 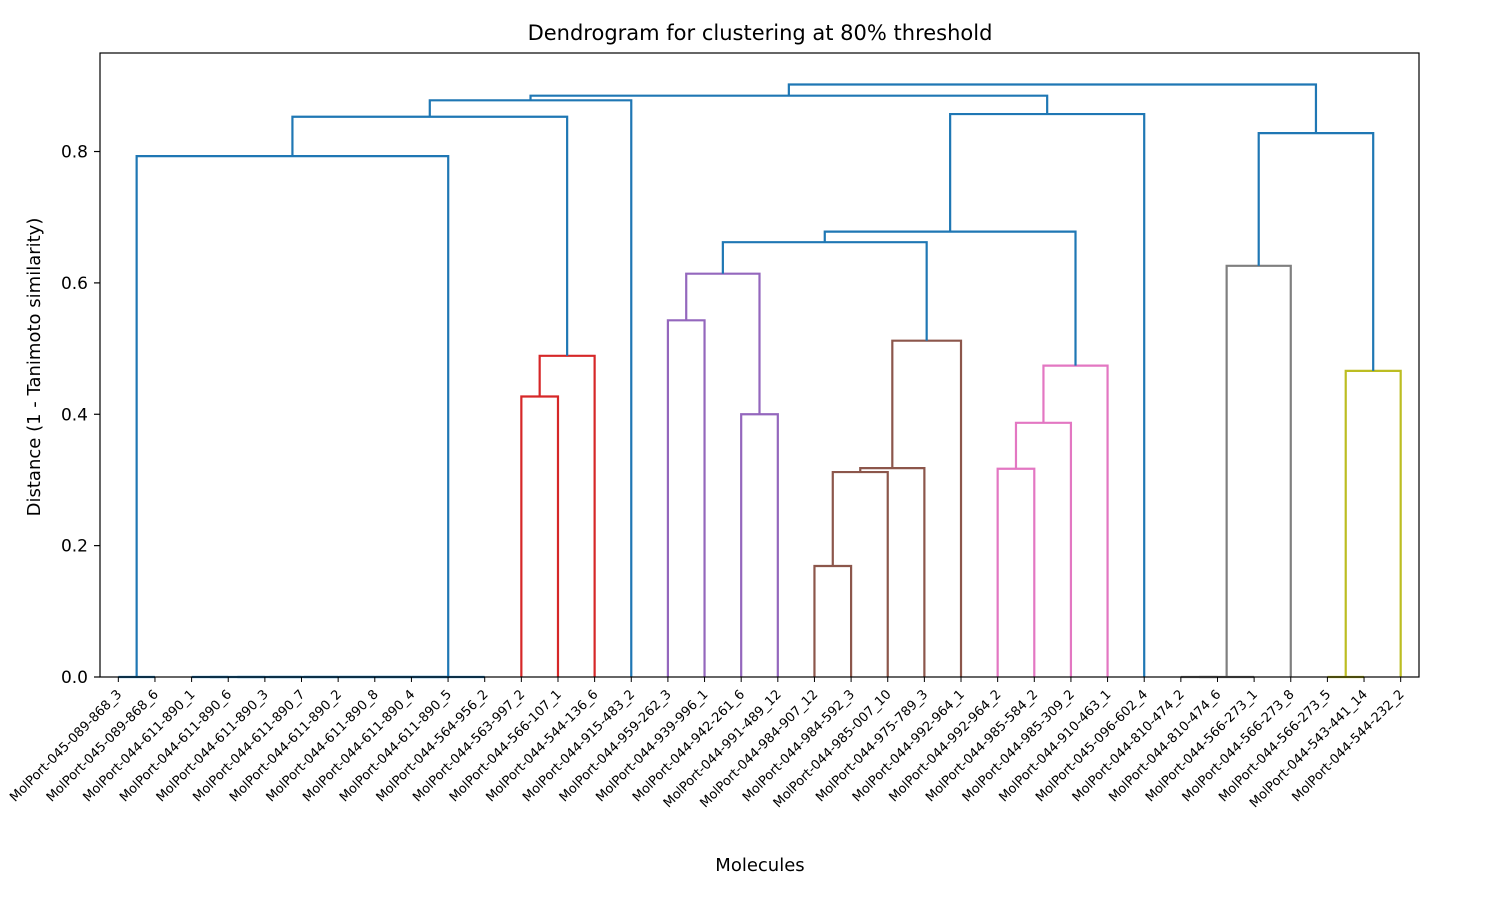 What do you see at coordinates (74, 284) in the screenshot?
I see `y-tick-label: 0.6` at bounding box center [74, 284].